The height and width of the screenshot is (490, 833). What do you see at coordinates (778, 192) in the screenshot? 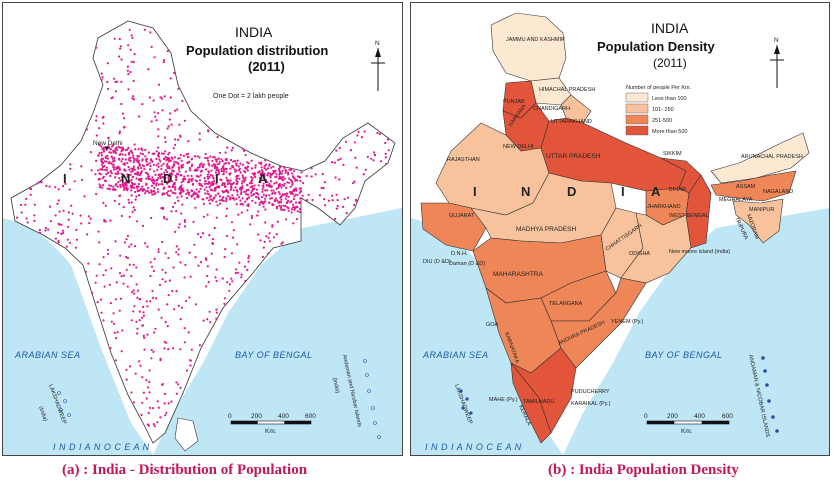
I see `label-nagaland: NAGALAND` at bounding box center [778, 192].